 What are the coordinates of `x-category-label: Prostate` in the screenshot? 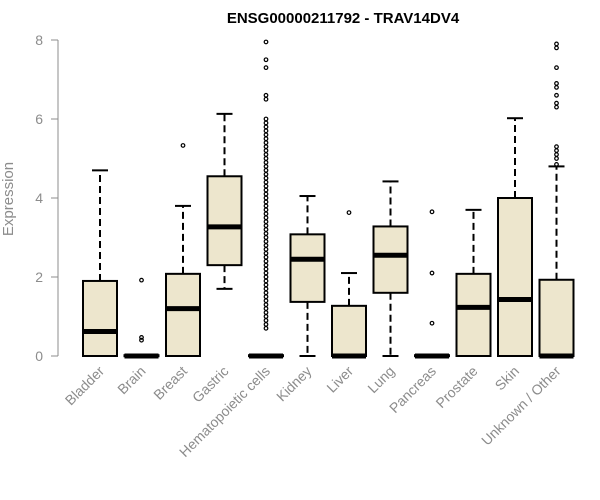 It's located at (456, 387).